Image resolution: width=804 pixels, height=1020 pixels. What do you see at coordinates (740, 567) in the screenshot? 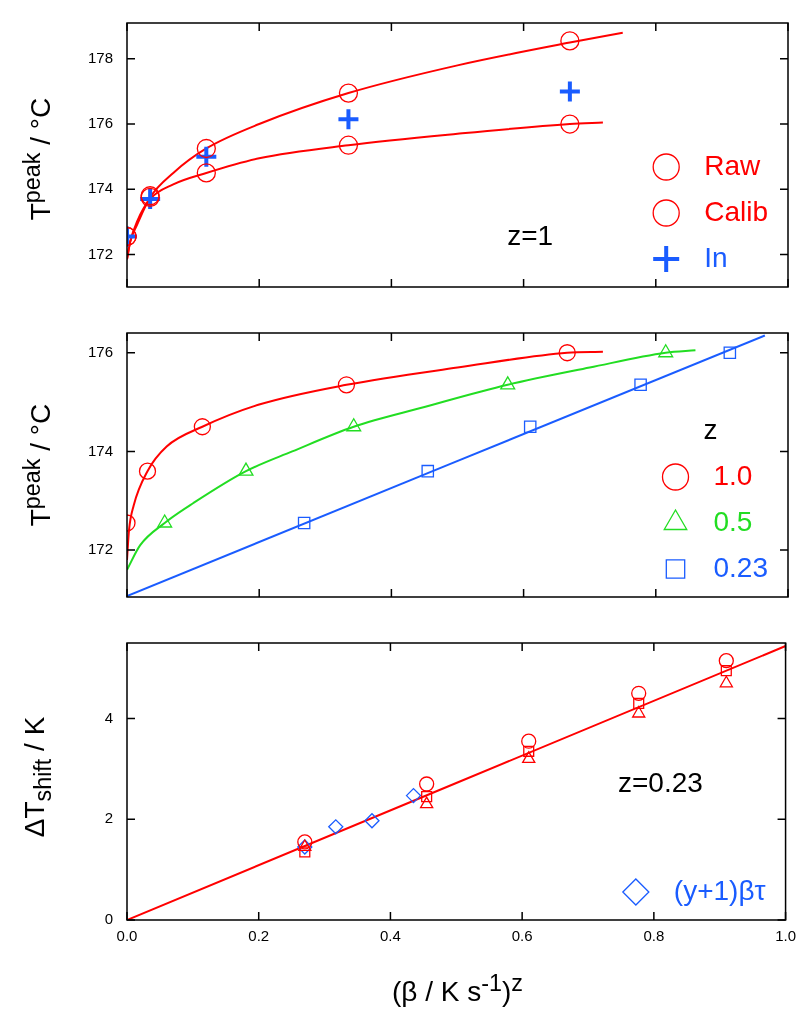
I see `legend-label: 0.23` at bounding box center [740, 567].